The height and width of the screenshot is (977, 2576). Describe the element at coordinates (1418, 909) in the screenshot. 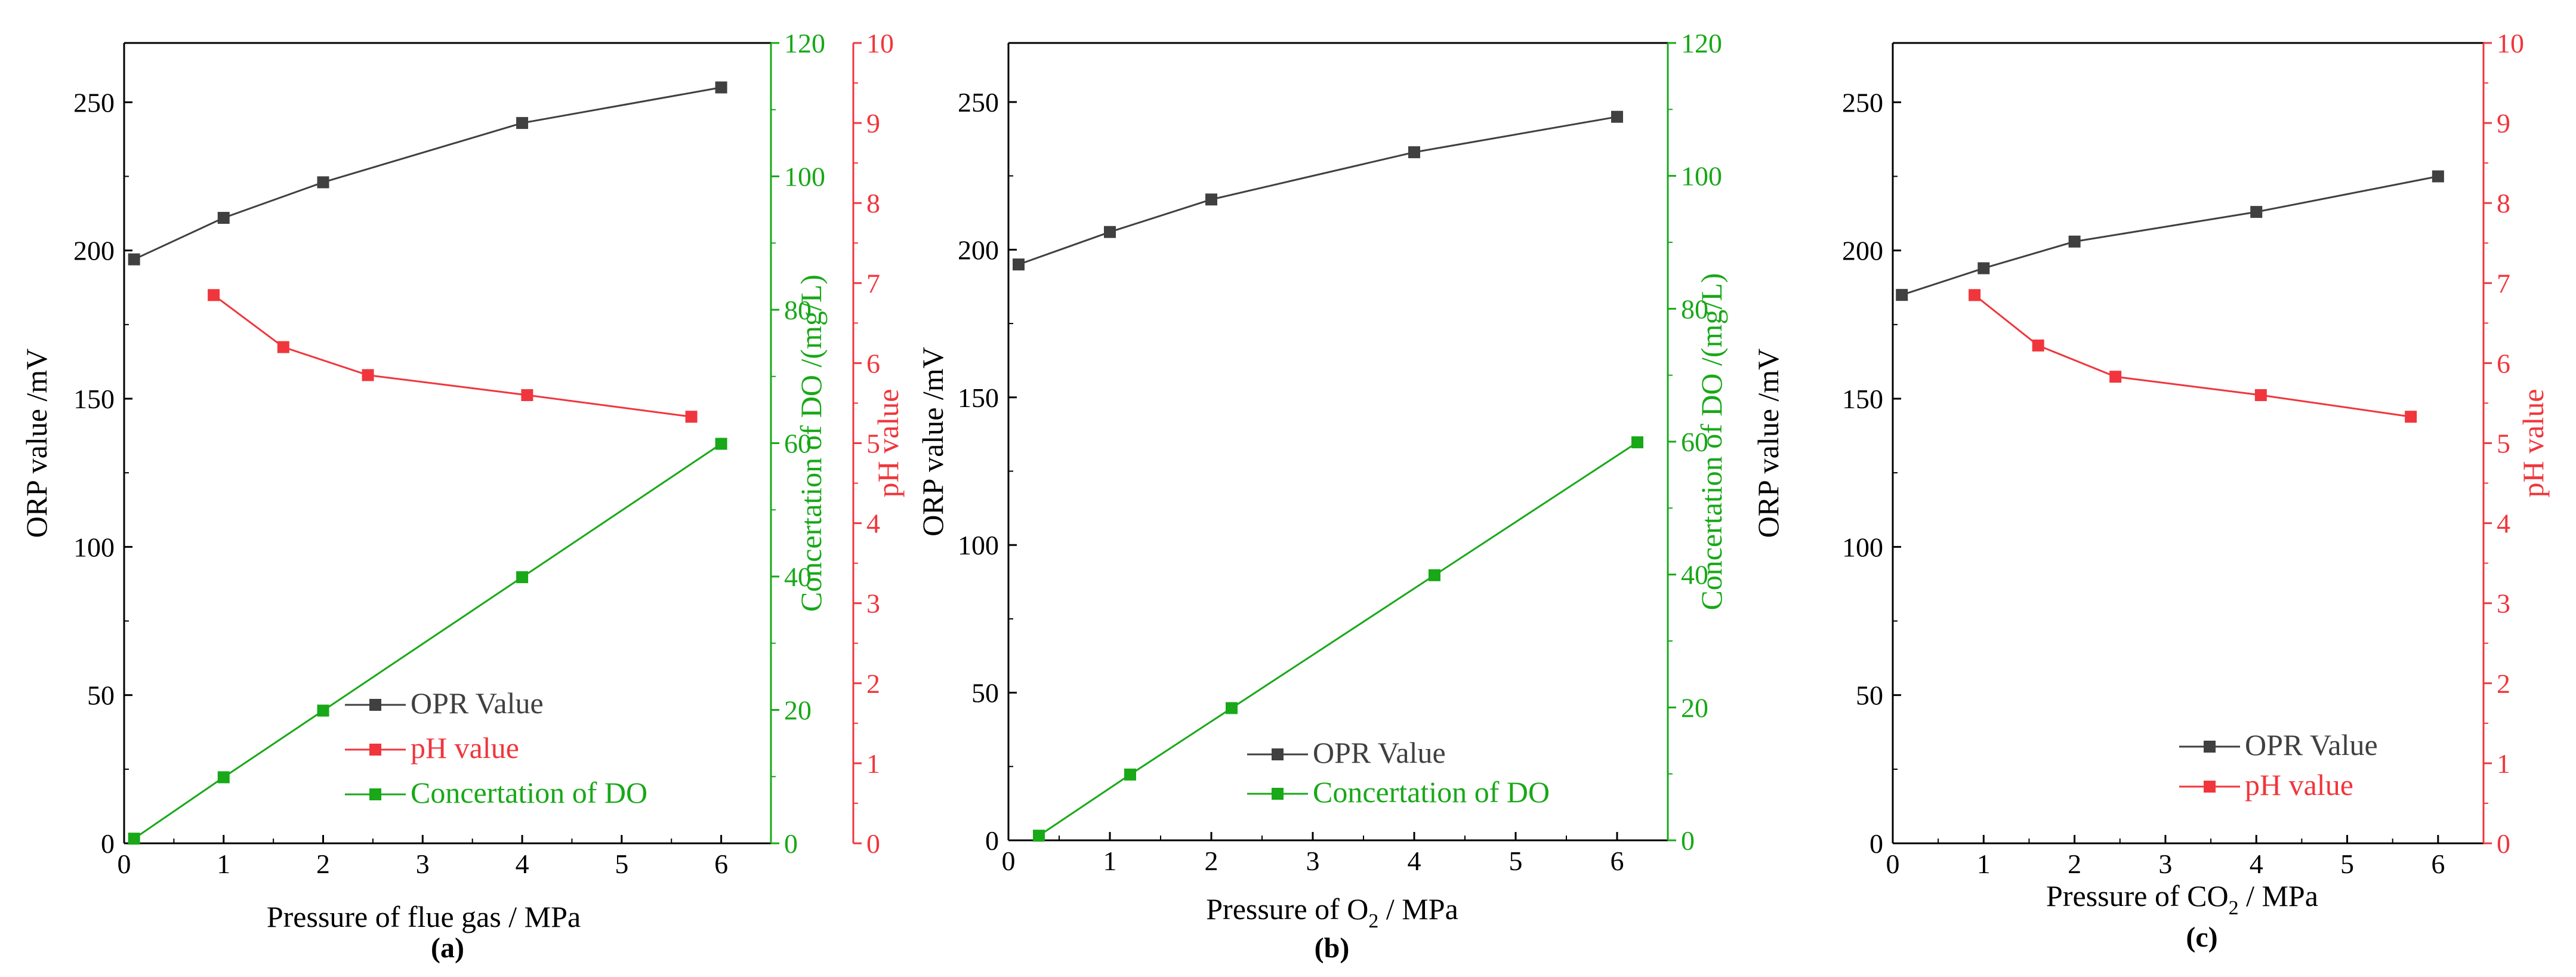

I see `x-axis-title-unit: / MPa` at that location.